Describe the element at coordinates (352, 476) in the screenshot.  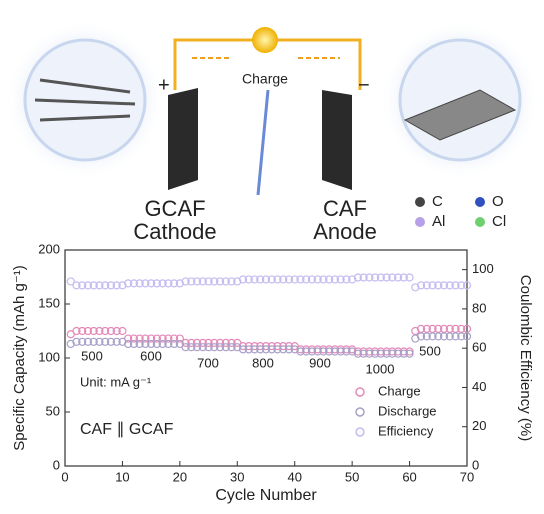
I see `x-tick-label: 50` at that location.